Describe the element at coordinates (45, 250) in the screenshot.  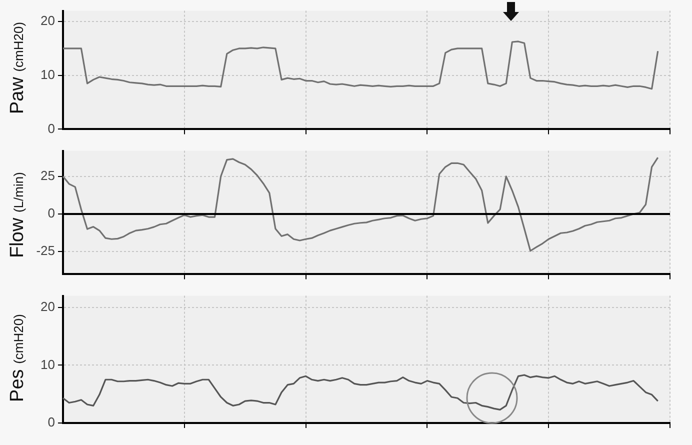
I see `y-tick-label: -25` at that location.